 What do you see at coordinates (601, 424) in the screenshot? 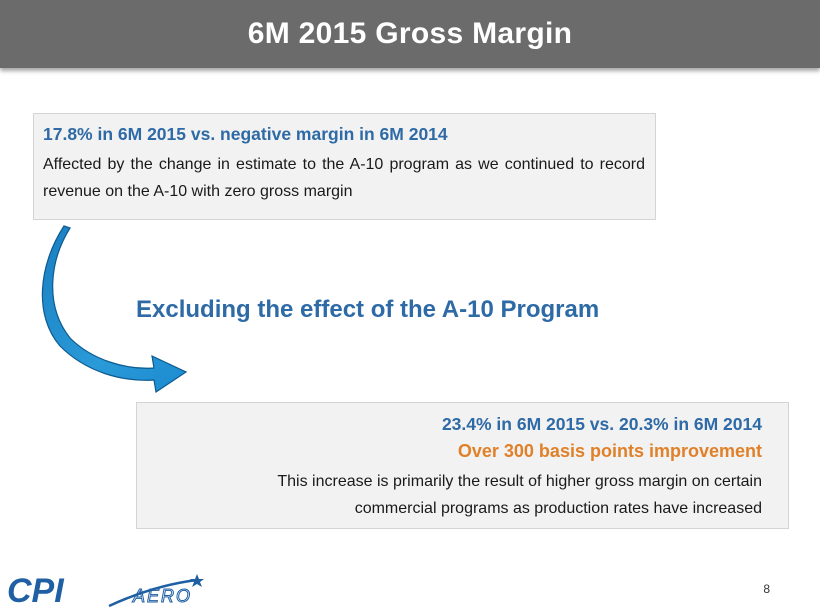
I see `adjusted-margin-heading: 23.4% in 6M 2015 vs. 20.3% in 6M 2014` at bounding box center [601, 424].